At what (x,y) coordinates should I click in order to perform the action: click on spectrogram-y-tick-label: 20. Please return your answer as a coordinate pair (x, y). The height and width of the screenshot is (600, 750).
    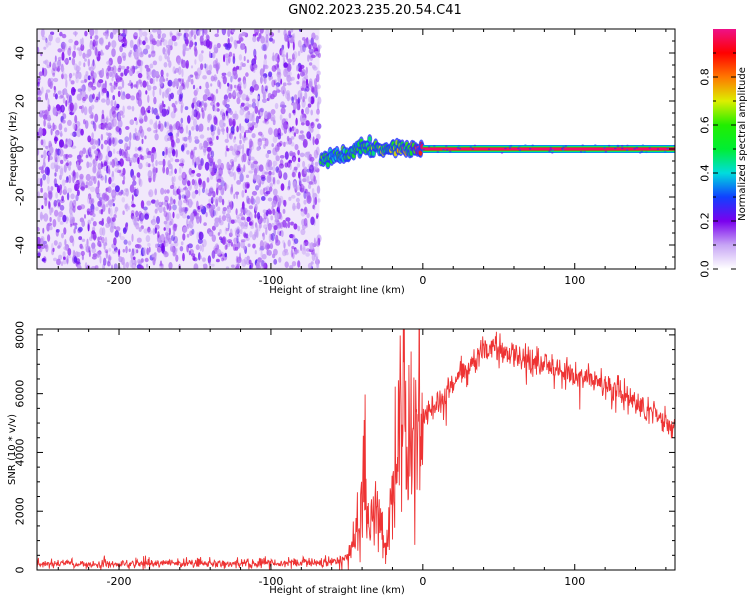
    Looking at the image, I should click on (20, 101).